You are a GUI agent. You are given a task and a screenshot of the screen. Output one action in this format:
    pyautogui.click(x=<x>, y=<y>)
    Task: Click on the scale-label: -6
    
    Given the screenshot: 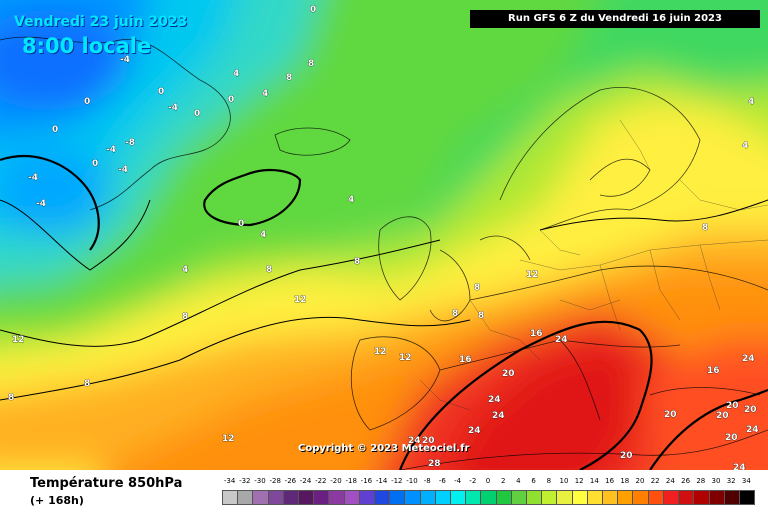 What is the action you would take?
    pyautogui.click(x=442, y=481)
    